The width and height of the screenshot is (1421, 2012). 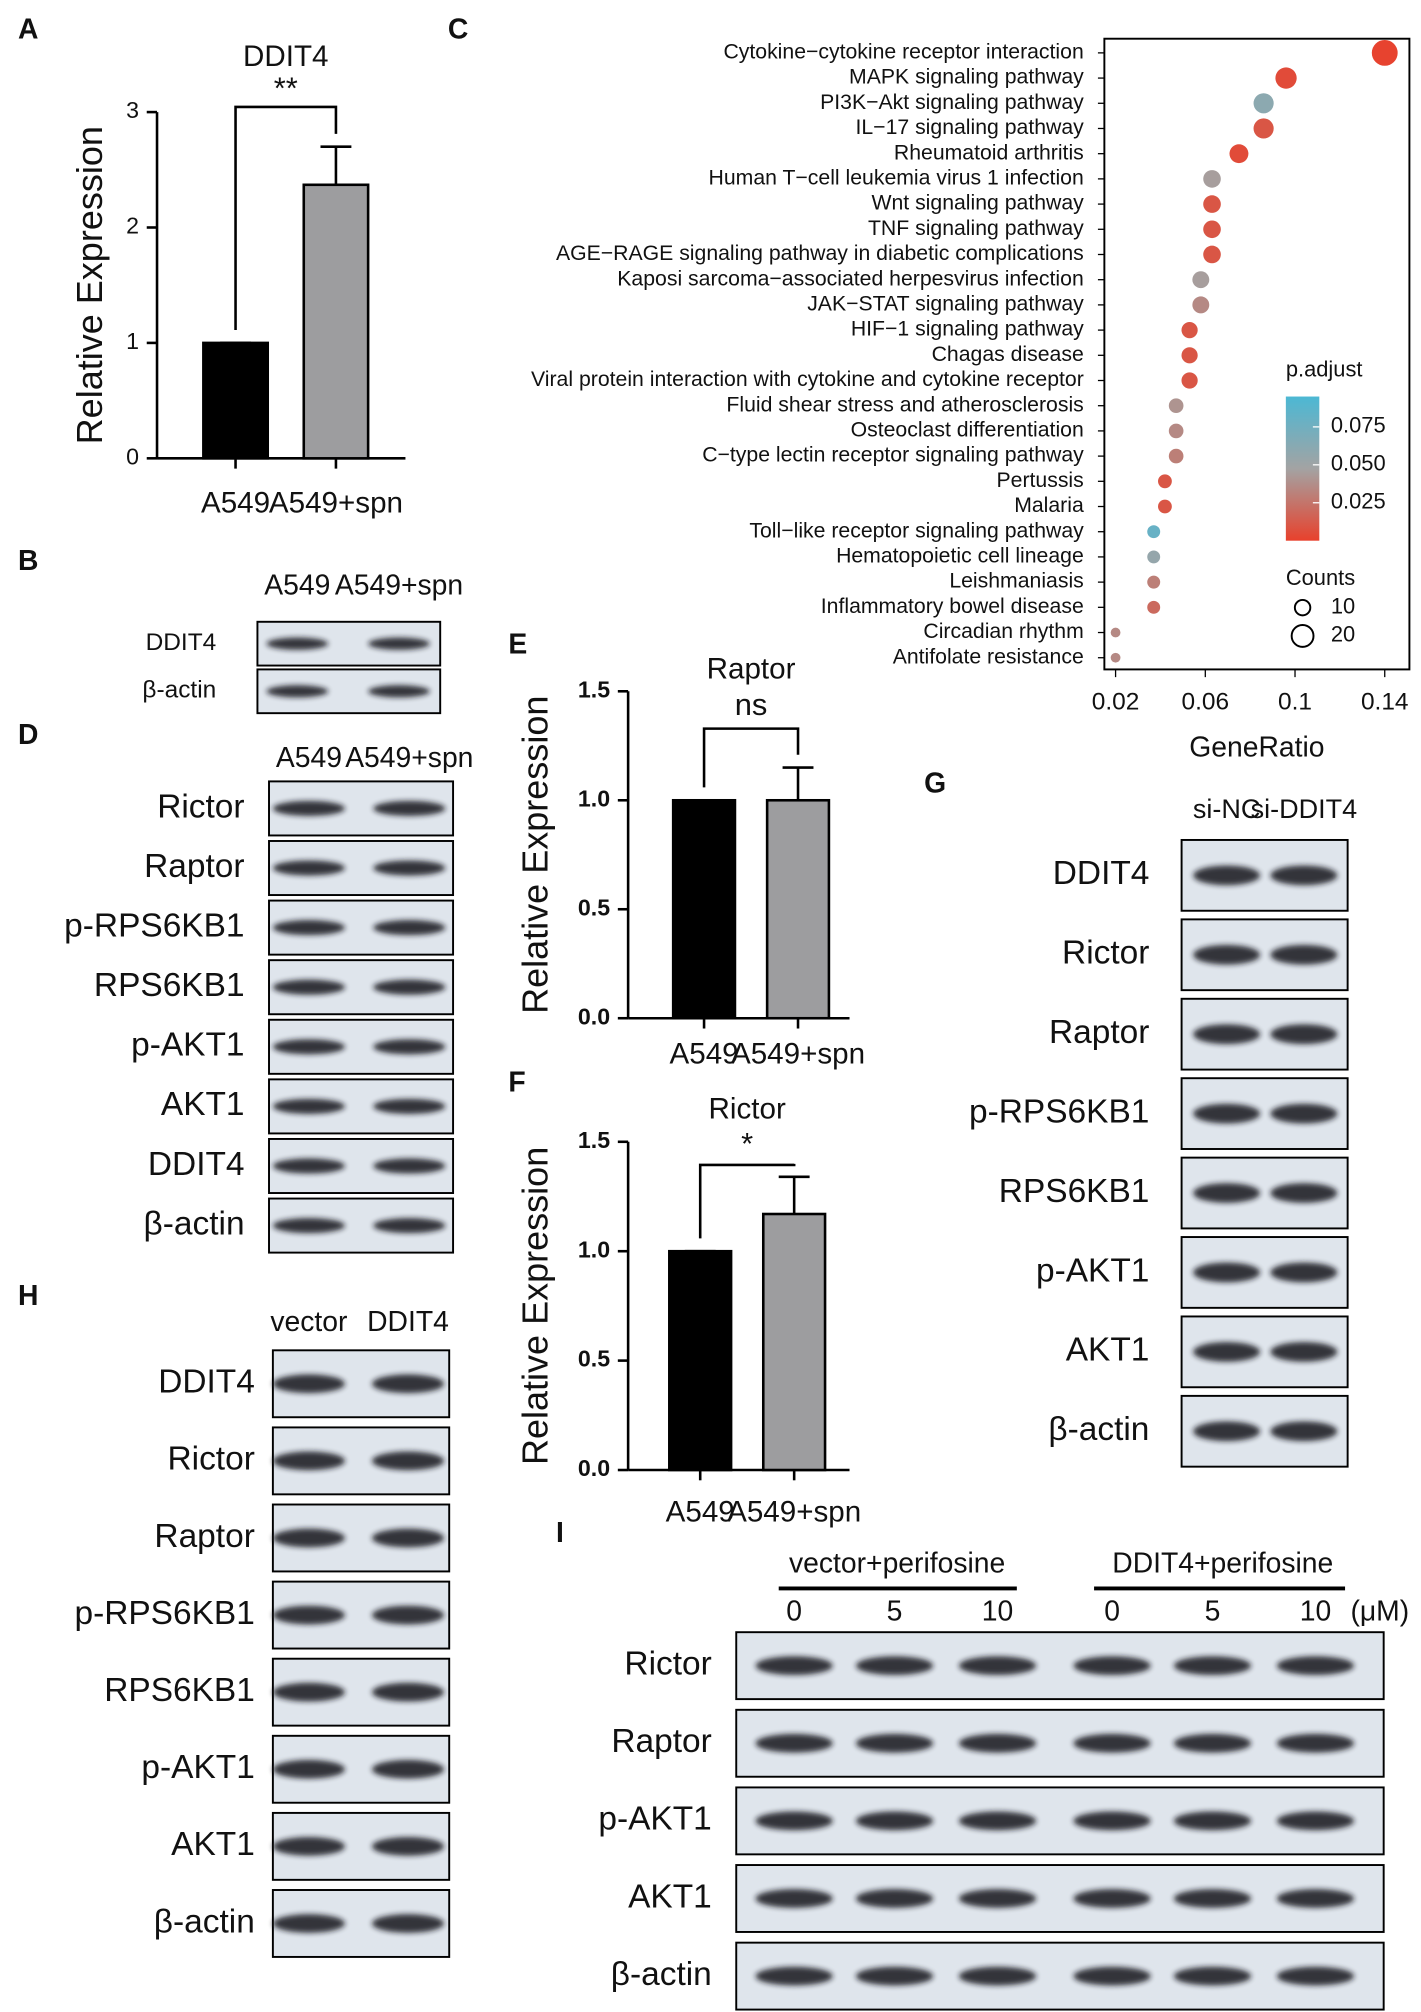 What do you see at coordinates (458, 28) in the screenshot?
I see `panel-label: C` at bounding box center [458, 28].